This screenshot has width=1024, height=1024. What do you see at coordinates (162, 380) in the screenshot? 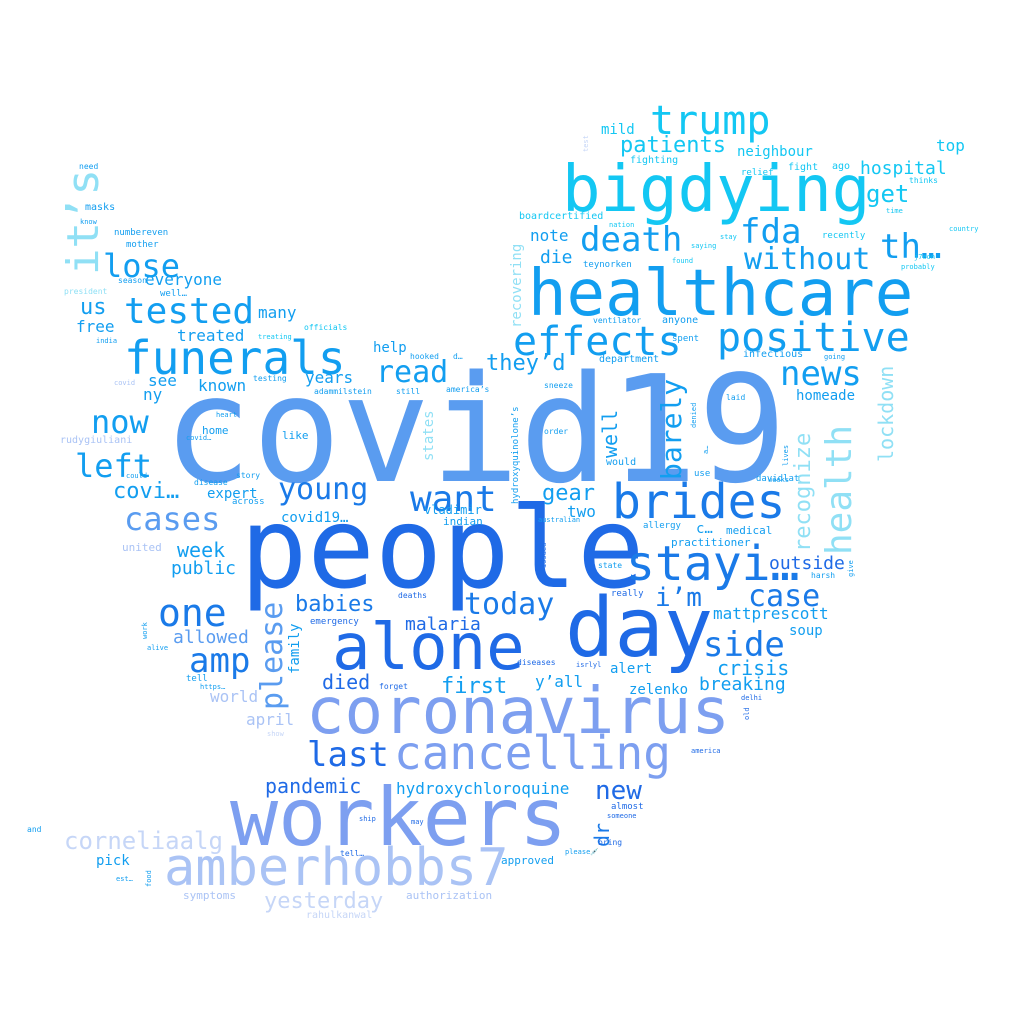
I see `word-see: see` at bounding box center [162, 380].